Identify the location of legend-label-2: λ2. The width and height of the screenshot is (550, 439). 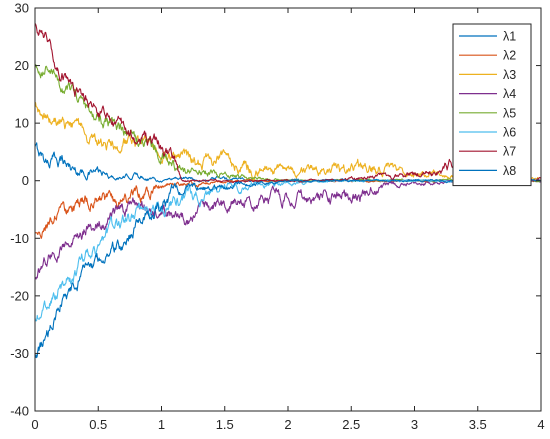
(509, 56).